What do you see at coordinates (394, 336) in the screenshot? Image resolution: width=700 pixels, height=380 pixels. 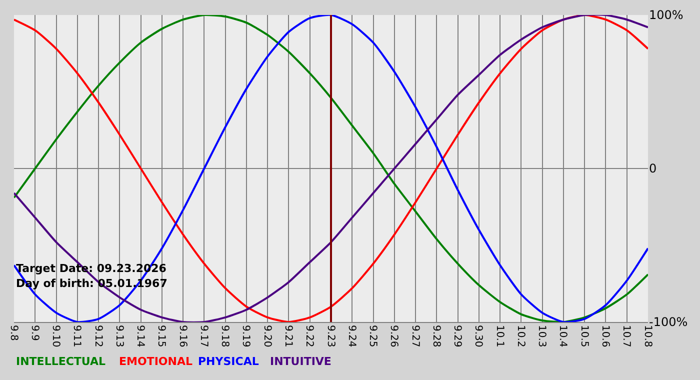 I see `x-tick-label: 9.26` at bounding box center [394, 336].